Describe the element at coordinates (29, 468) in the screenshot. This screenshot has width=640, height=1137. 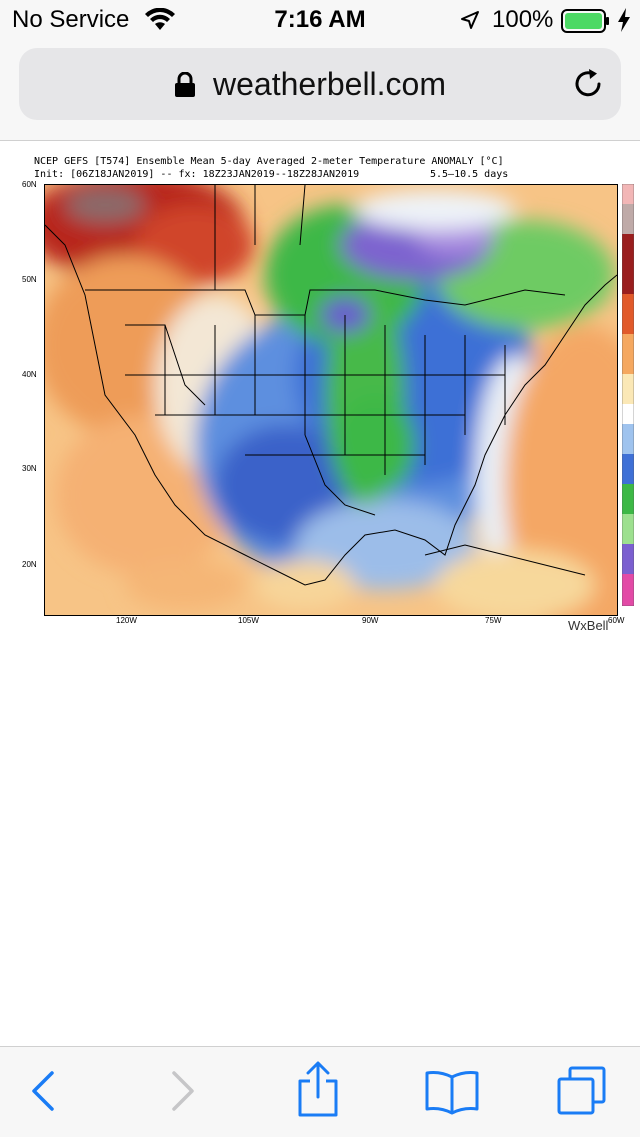
I see `lat-label-30n: 30N` at that location.